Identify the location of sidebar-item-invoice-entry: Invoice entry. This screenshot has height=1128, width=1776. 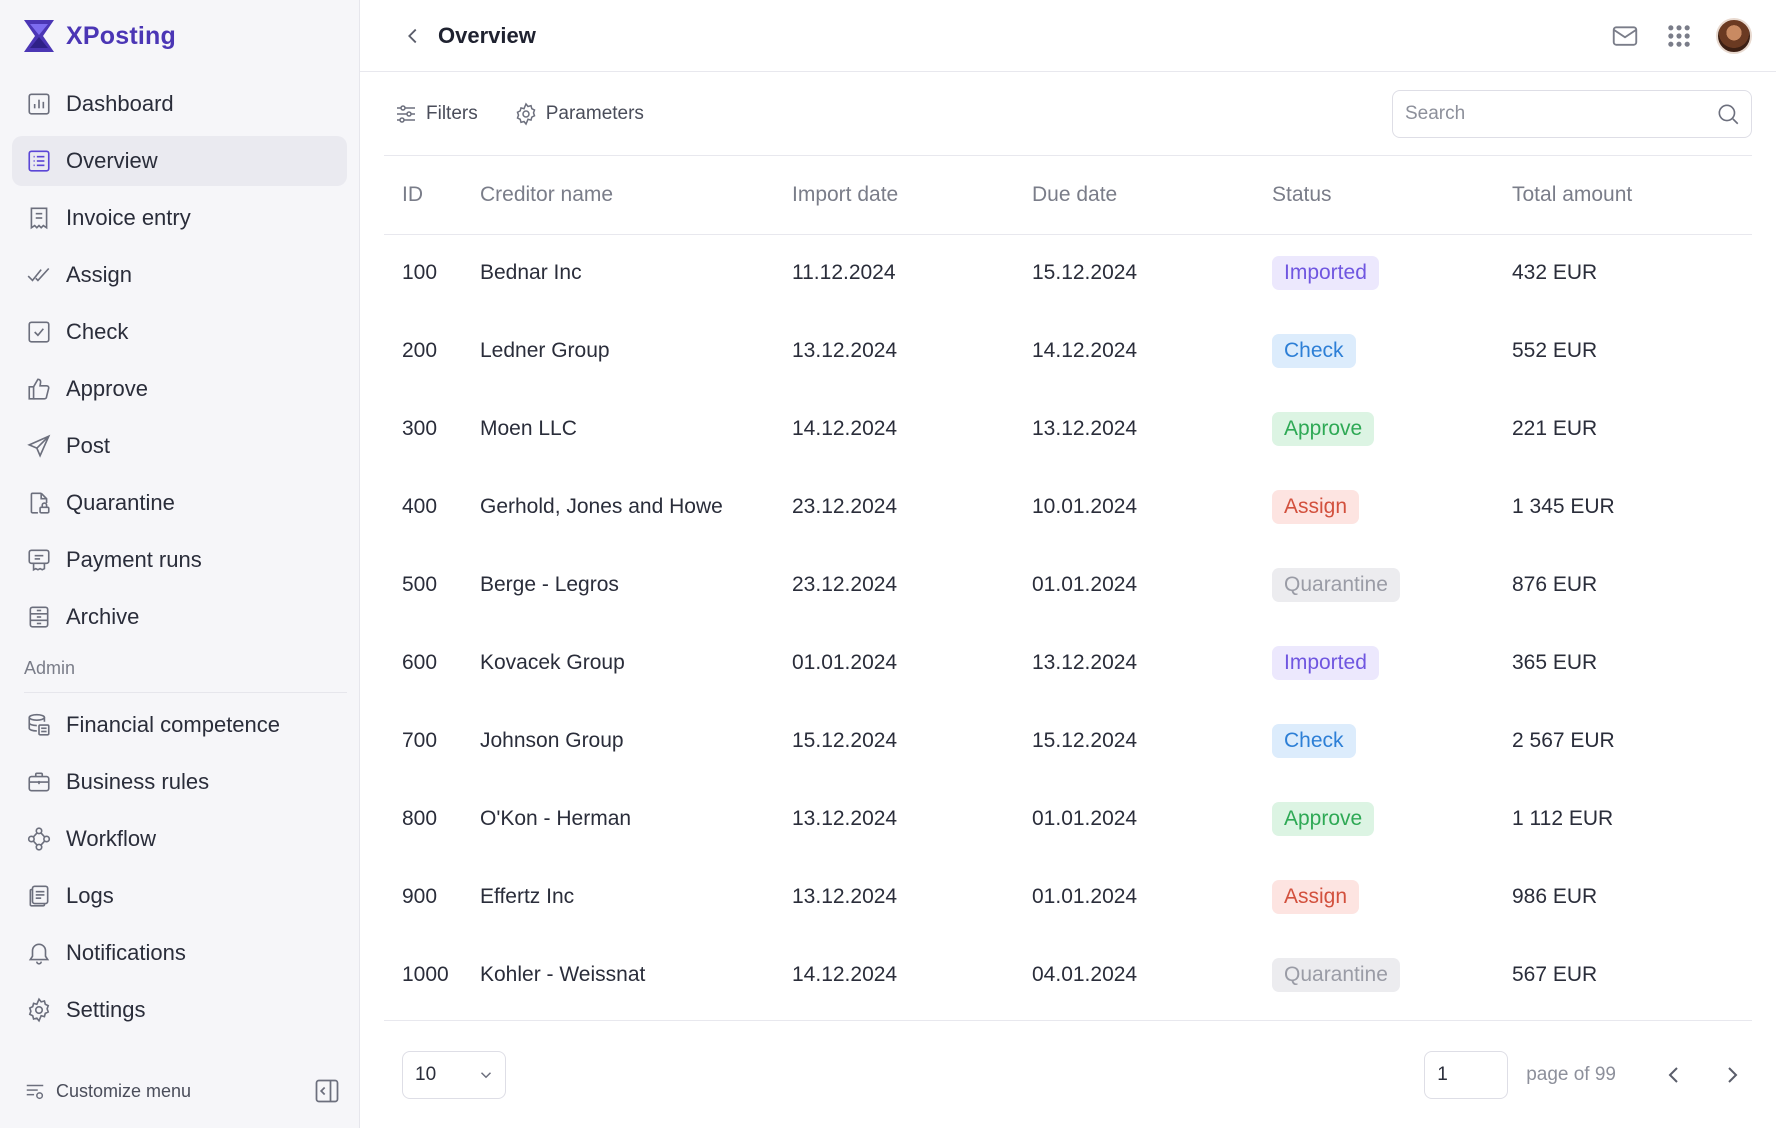
(179, 218).